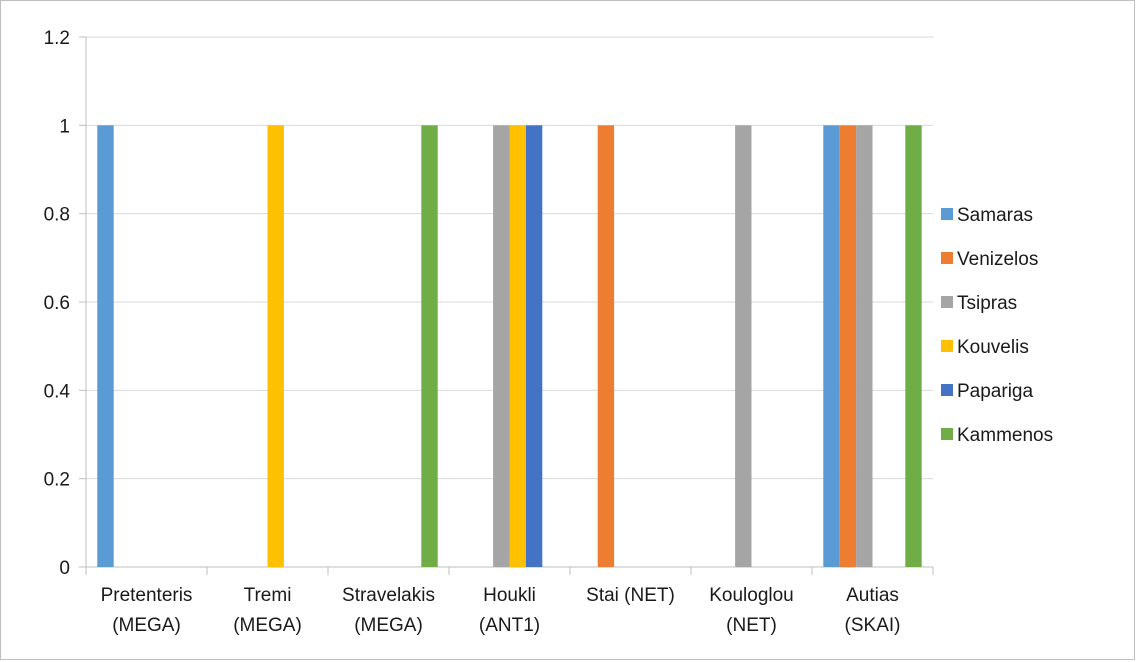  I want to click on x-tick-label: Houkli (ANT1), so click(509, 610).